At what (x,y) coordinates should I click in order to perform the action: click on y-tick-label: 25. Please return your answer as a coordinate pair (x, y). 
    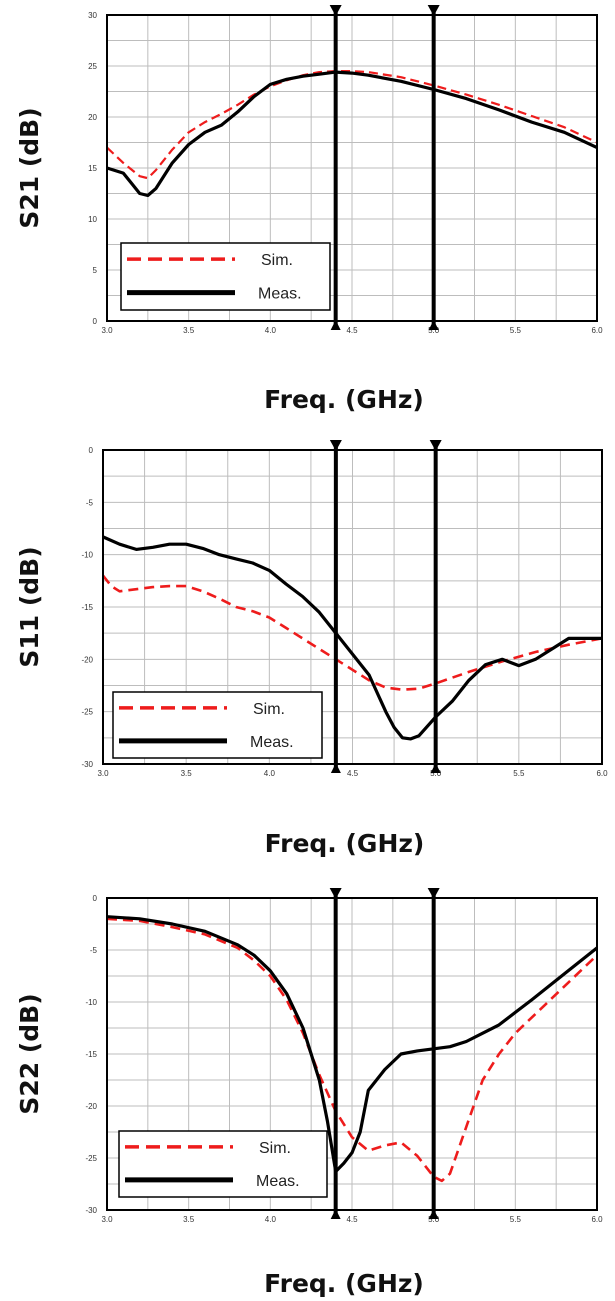
    Looking at the image, I should click on (92, 66).